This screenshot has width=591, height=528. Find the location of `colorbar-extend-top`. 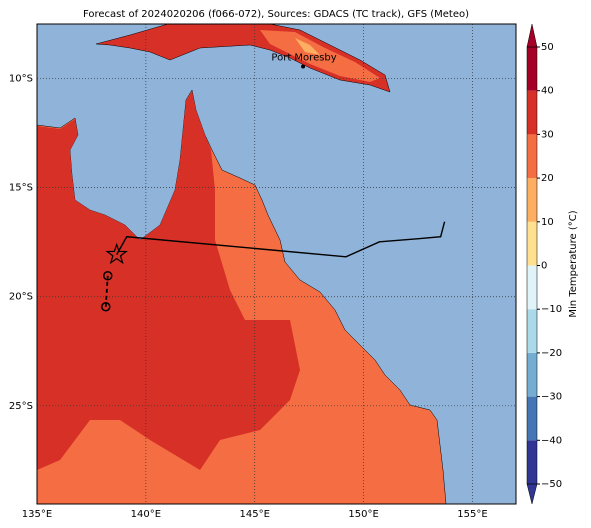

colorbar-extend-top is located at coordinates (532, 35).